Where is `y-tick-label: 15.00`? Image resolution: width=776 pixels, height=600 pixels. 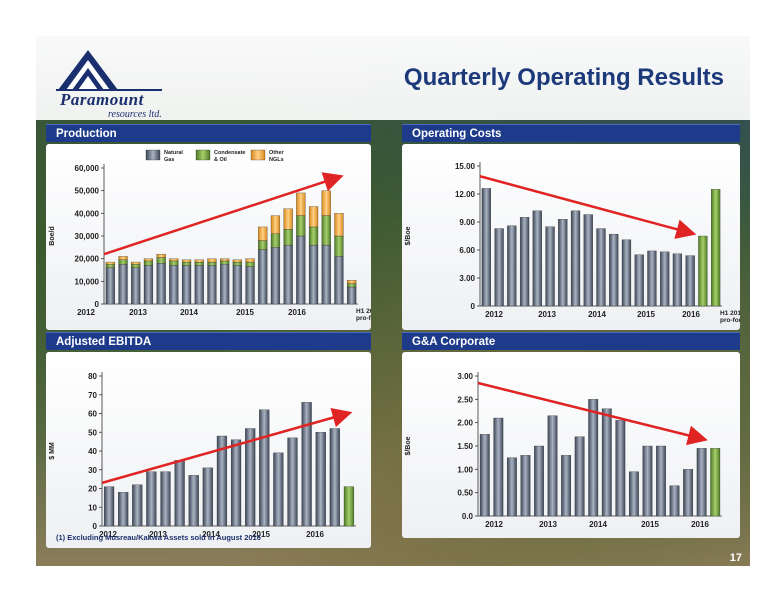
y-tick-label: 15.00 is located at coordinates (465, 166).